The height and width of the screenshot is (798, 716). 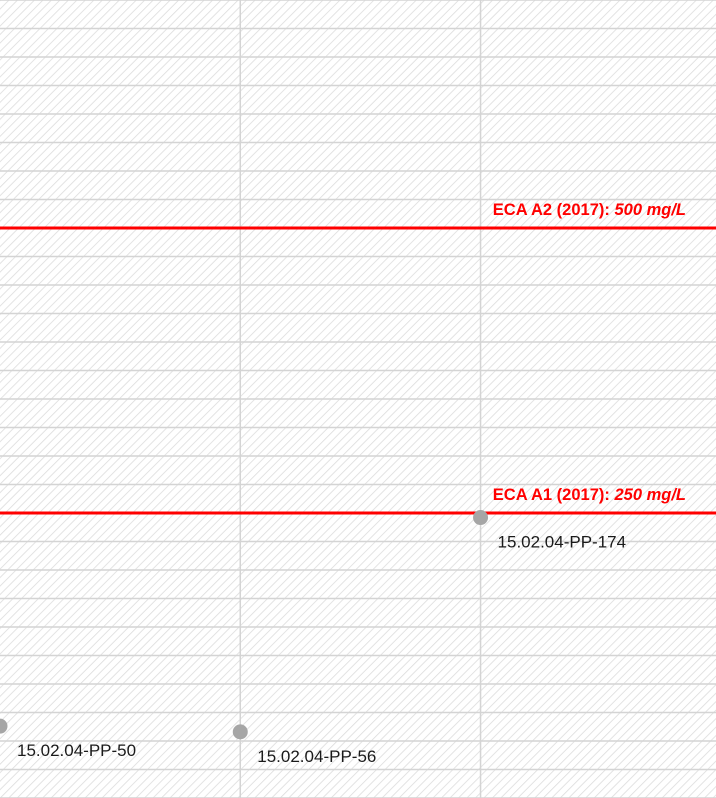 What do you see at coordinates (551, 495) in the screenshot?
I see `reference-name: ECA A1 (2017):` at bounding box center [551, 495].